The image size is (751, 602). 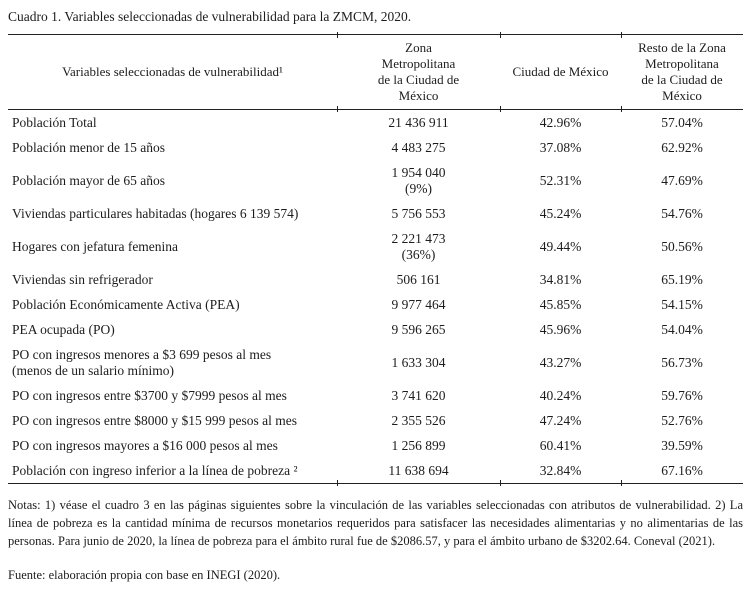 I want to click on table-row: Población Total 21 436 911 42.96% 57.04%, so click(x=375, y=123).